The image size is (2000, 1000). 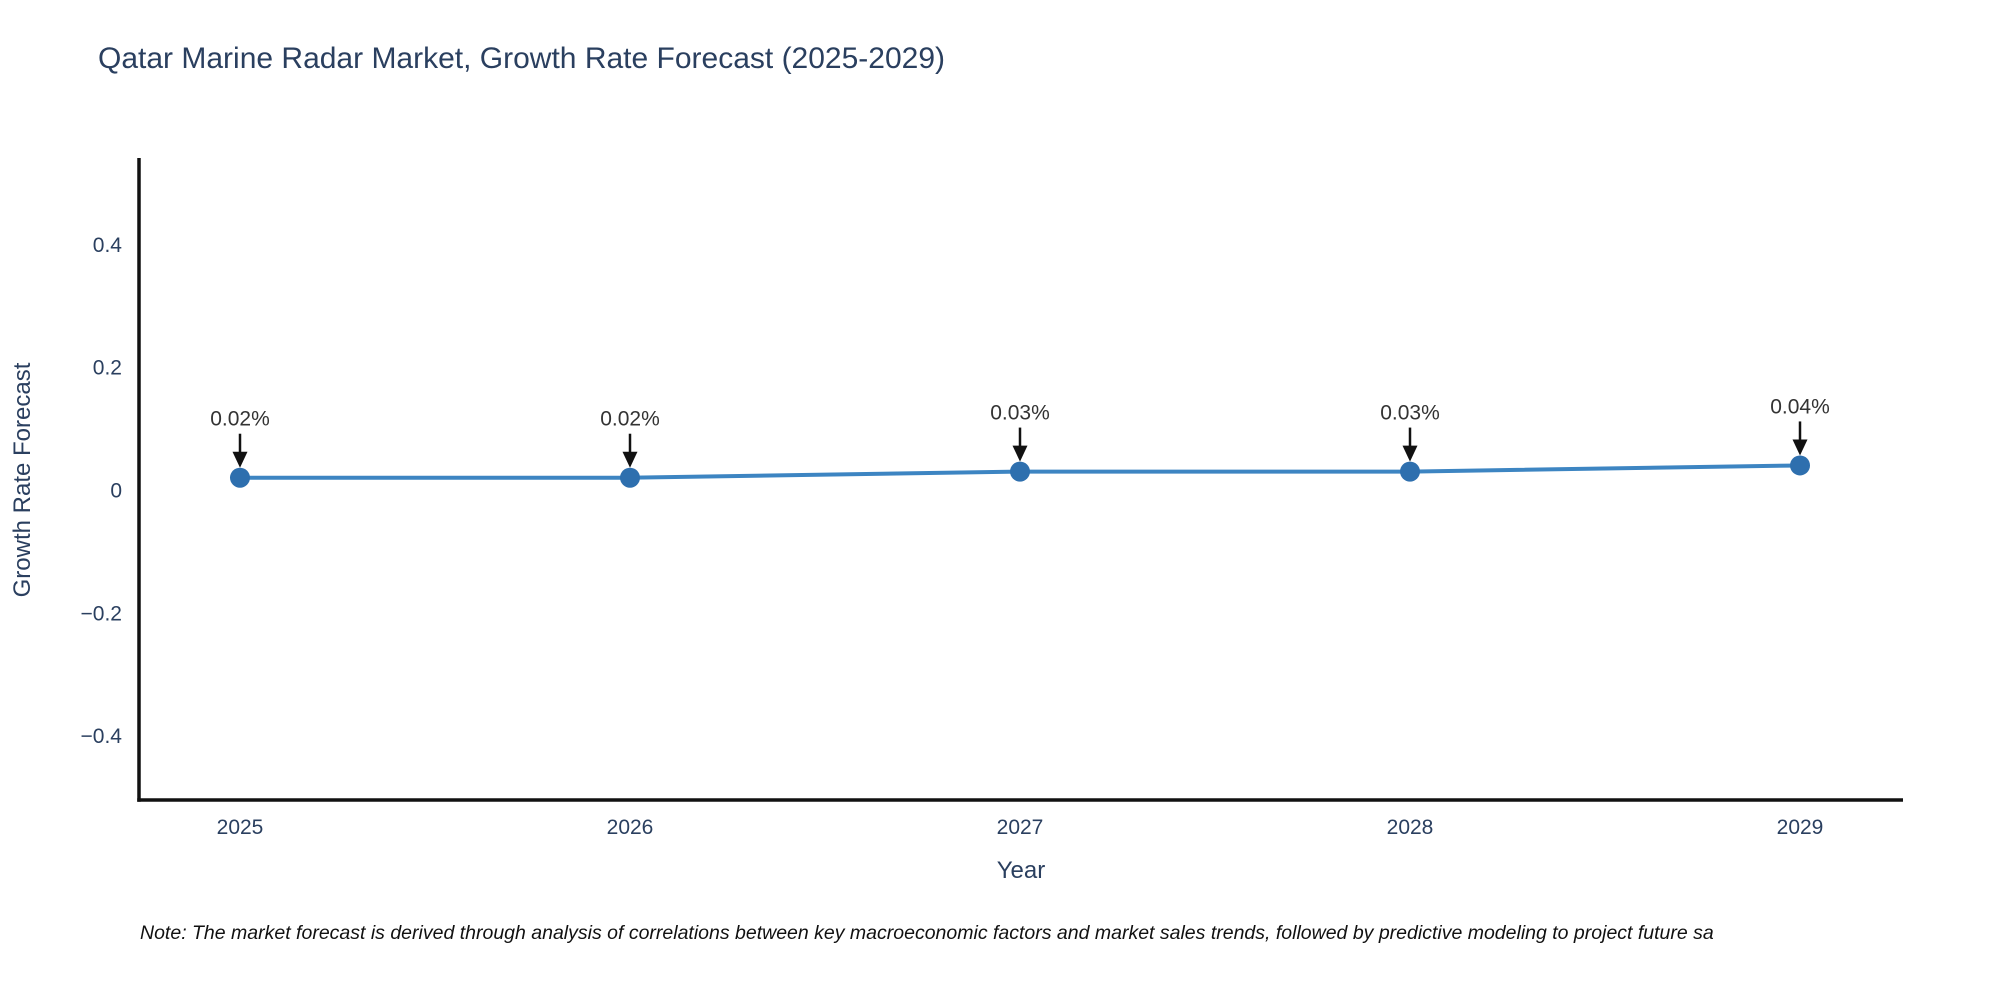 I want to click on y-tick-label: −0.4, so click(x=102, y=736).